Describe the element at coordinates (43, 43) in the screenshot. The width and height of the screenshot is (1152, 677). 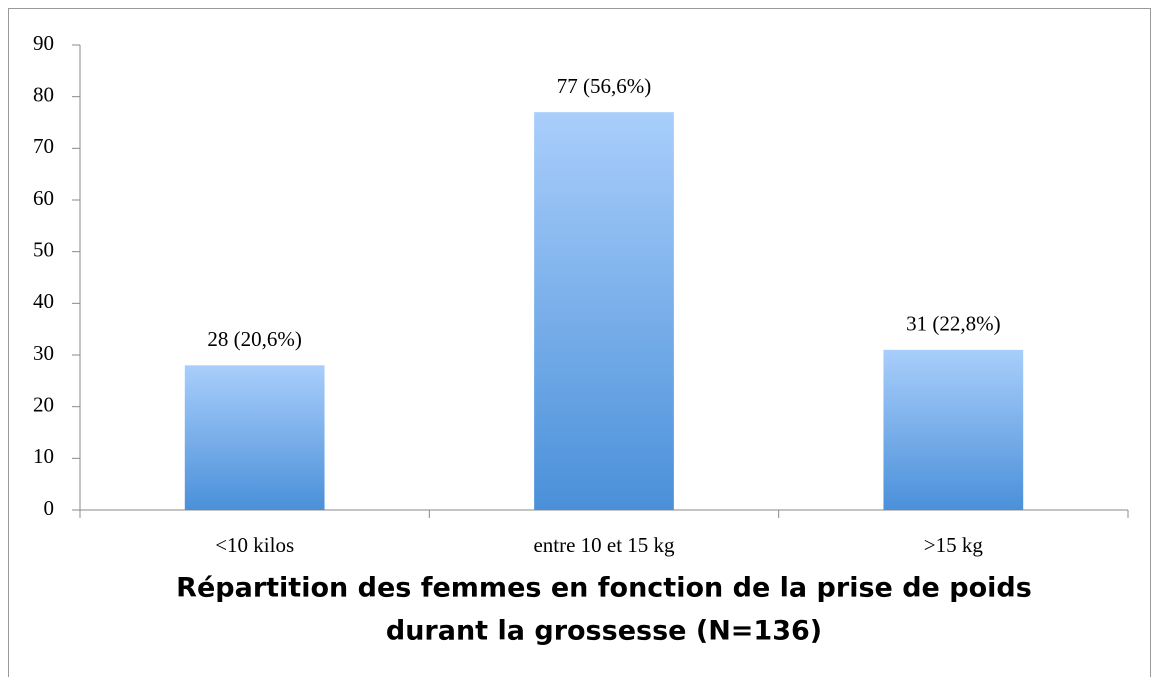
I see `y-tick-label: 90` at that location.